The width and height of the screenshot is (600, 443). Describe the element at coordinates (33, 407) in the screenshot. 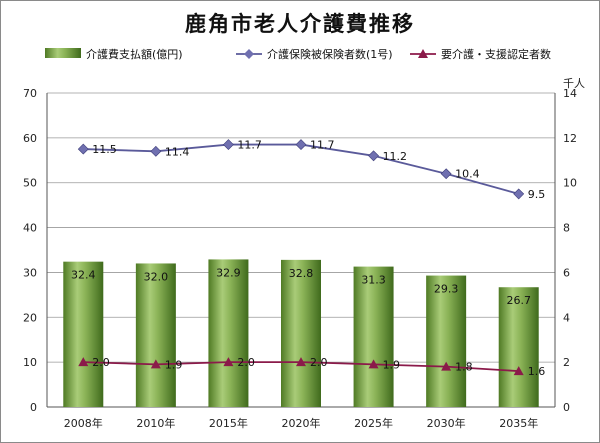

I see `y-left-tick-label: 0` at that location.